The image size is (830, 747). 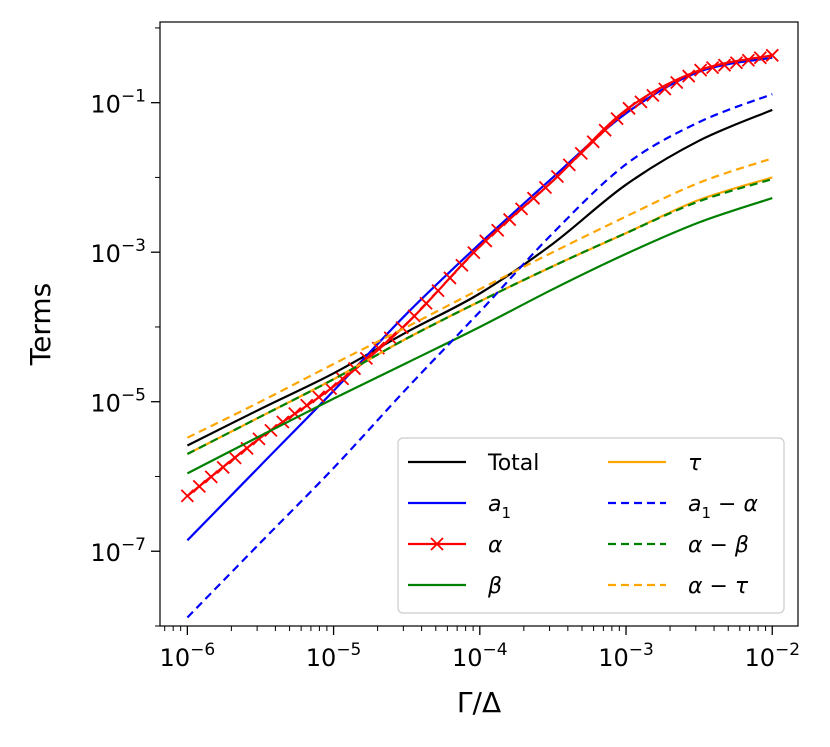 I want to click on x-tick-label: 10⁻⁴, so click(x=480, y=656).